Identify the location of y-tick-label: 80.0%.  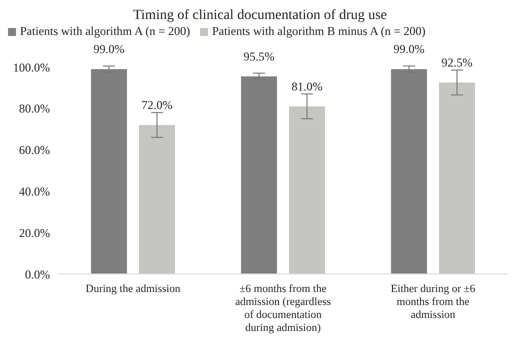
(34, 109).